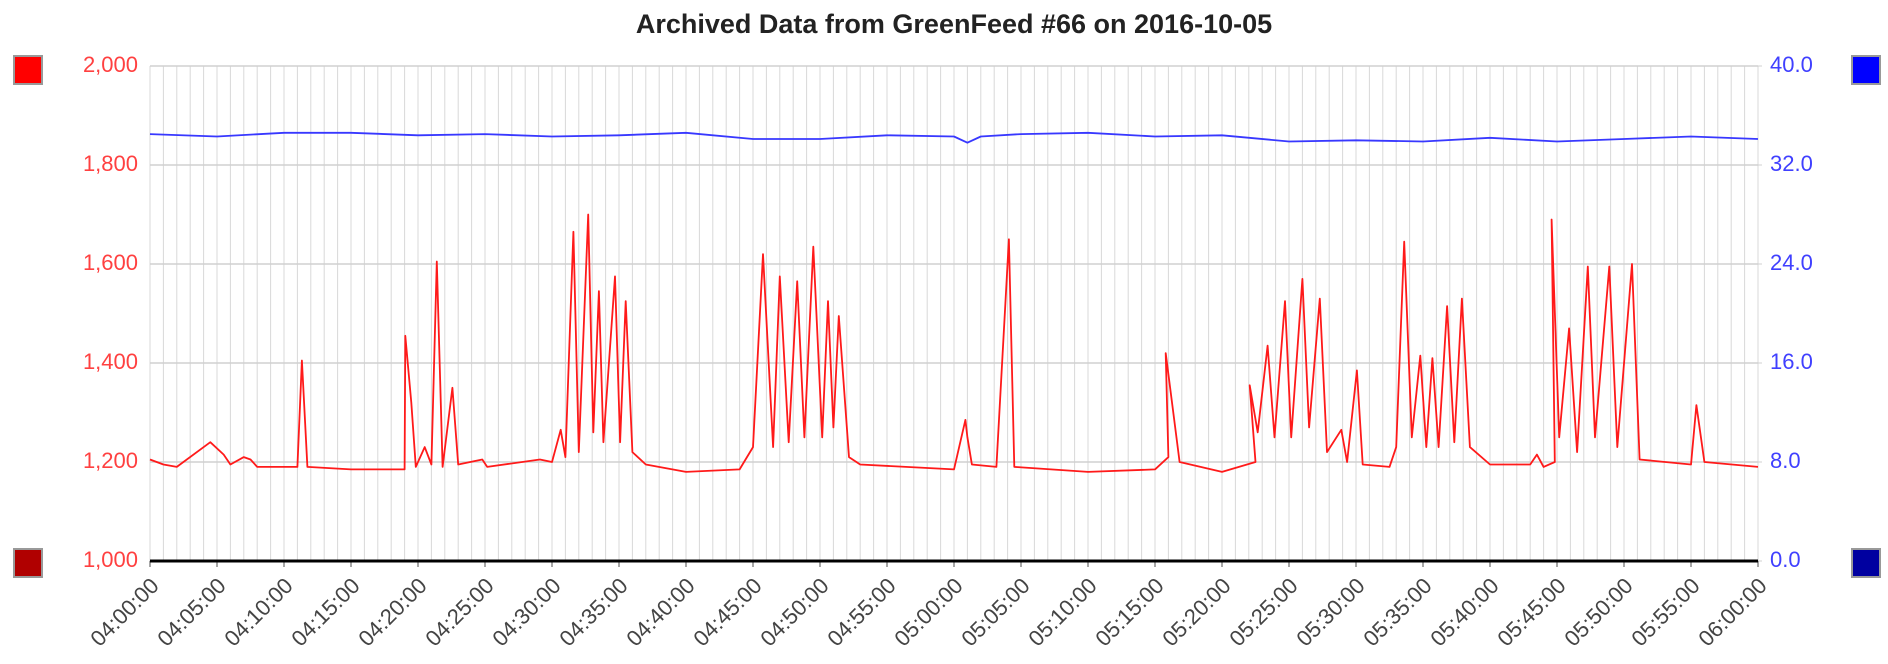 The image size is (1888, 664). Describe the element at coordinates (110, 163) in the screenshot. I see `y-tick-label: 1,800` at that location.